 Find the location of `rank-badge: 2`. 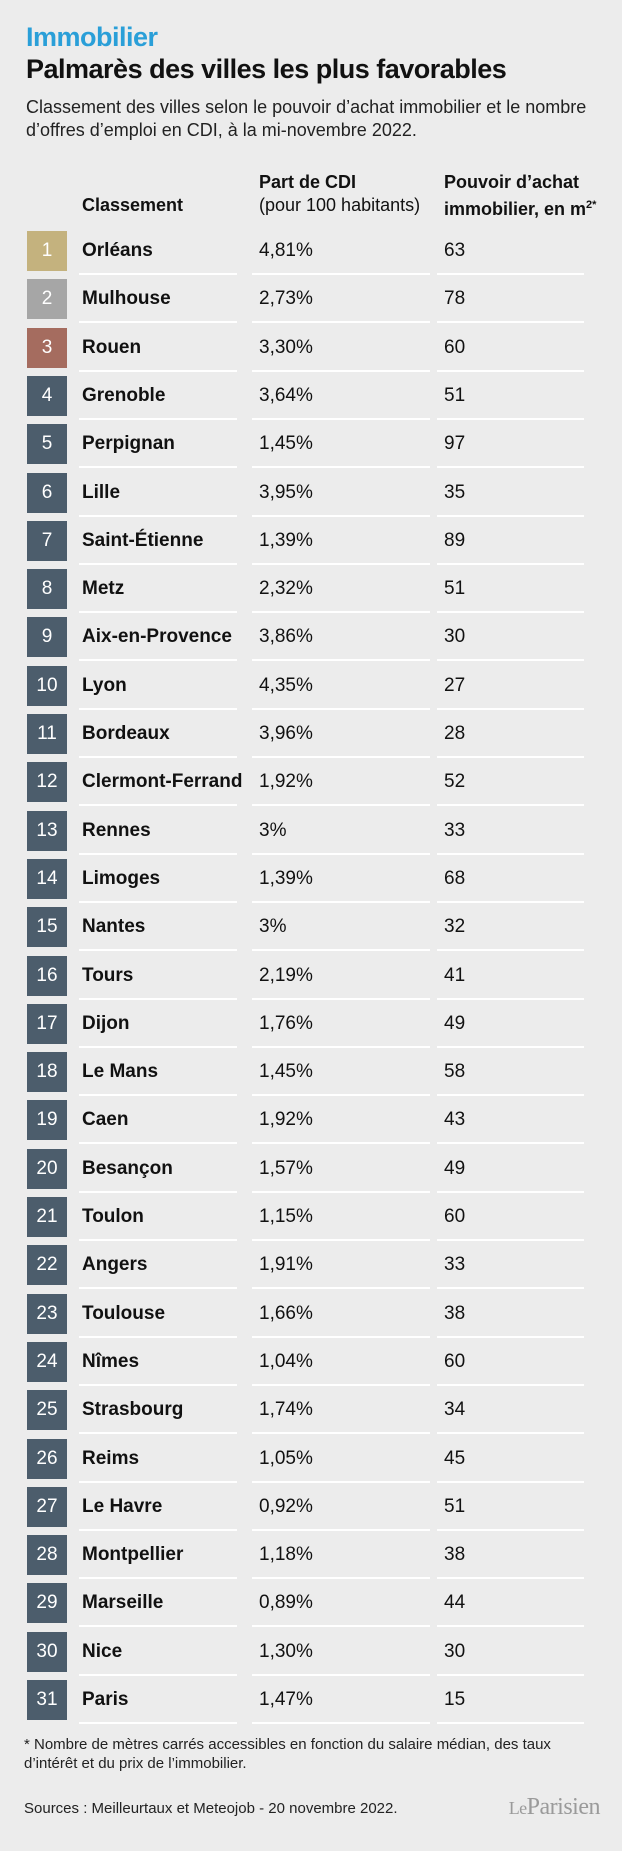

rank-badge: 2 is located at coordinates (47, 299).